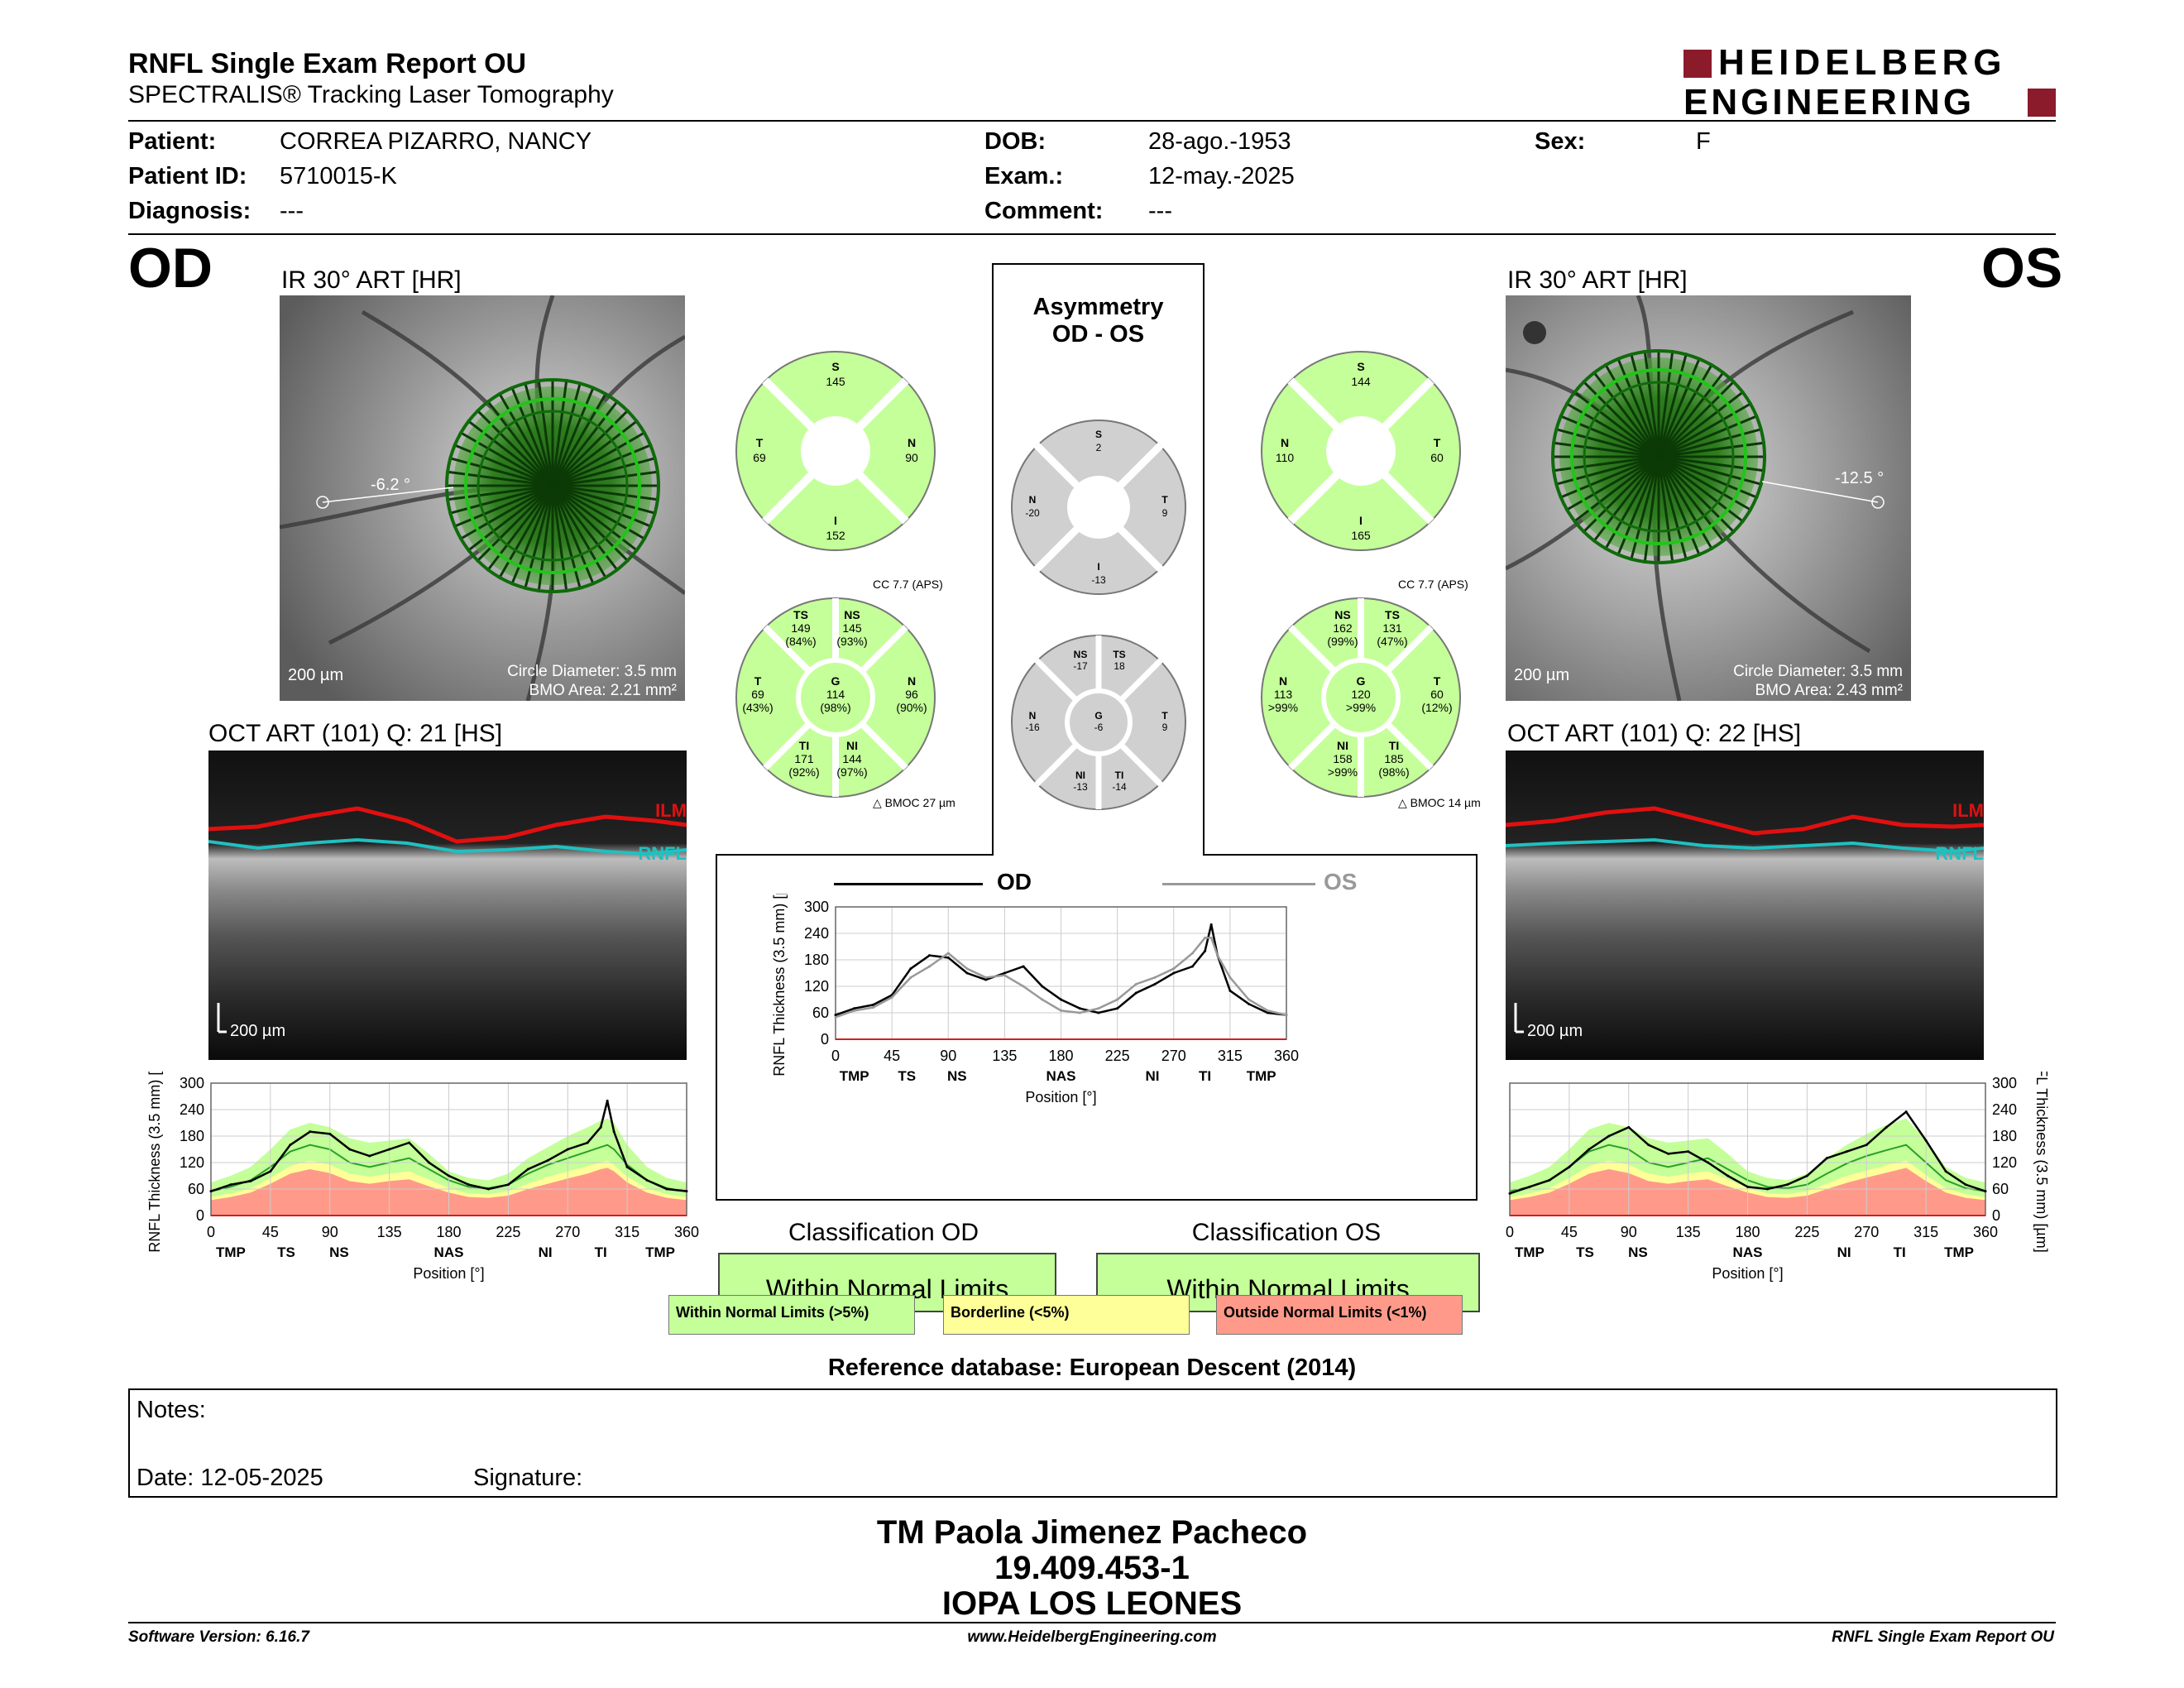 The width and height of the screenshot is (2184, 1688). What do you see at coordinates (851, 772) in the screenshot?
I see `od-ni-pct: (97%)` at bounding box center [851, 772].